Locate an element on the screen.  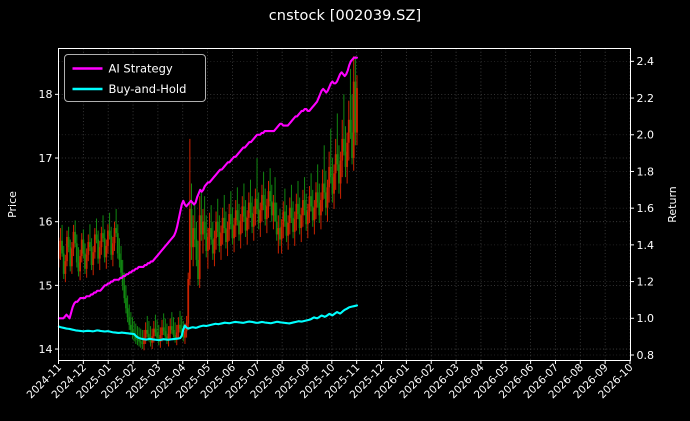
chart-legend: AI Strategy Buy-and-Hold is located at coordinates (135, 78).